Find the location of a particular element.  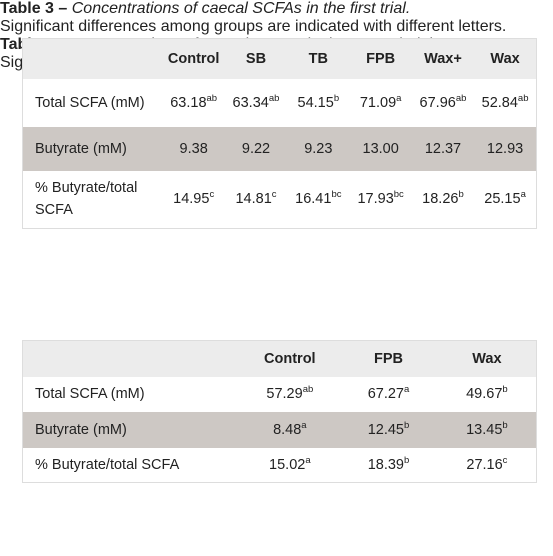

cell: 14.95c is located at coordinates (194, 200).